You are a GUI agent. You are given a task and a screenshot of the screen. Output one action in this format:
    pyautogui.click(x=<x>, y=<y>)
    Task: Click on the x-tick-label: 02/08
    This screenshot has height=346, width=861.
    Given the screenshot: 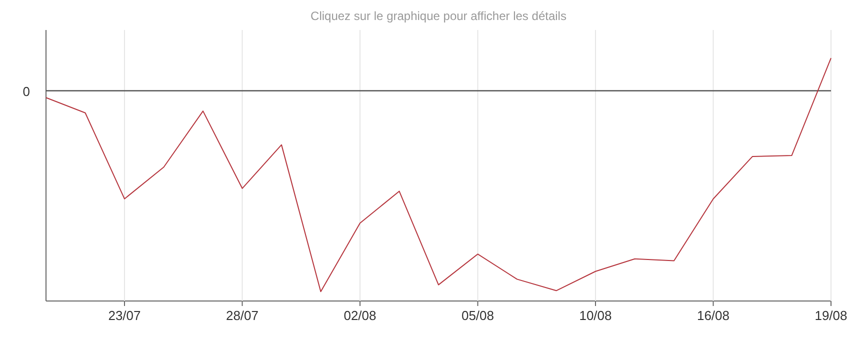 What is the action you would take?
    pyautogui.click(x=360, y=315)
    